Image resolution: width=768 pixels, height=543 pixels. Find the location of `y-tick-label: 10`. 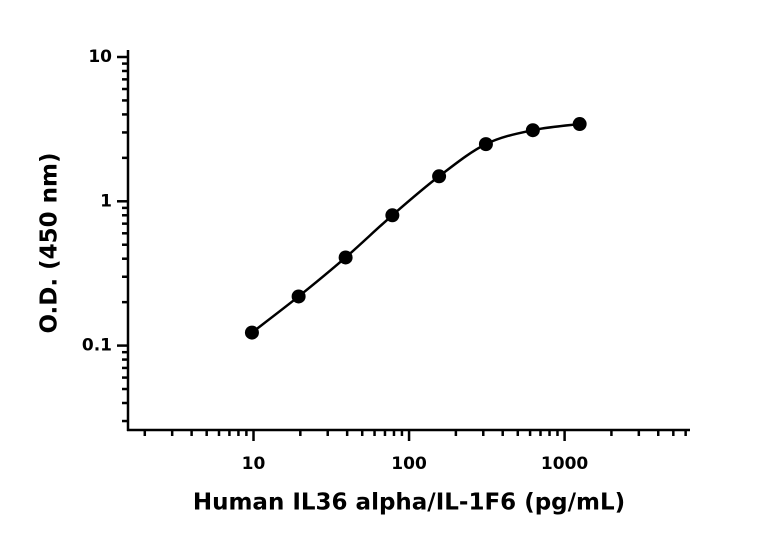

y-tick-label: 10 is located at coordinates (100, 57).